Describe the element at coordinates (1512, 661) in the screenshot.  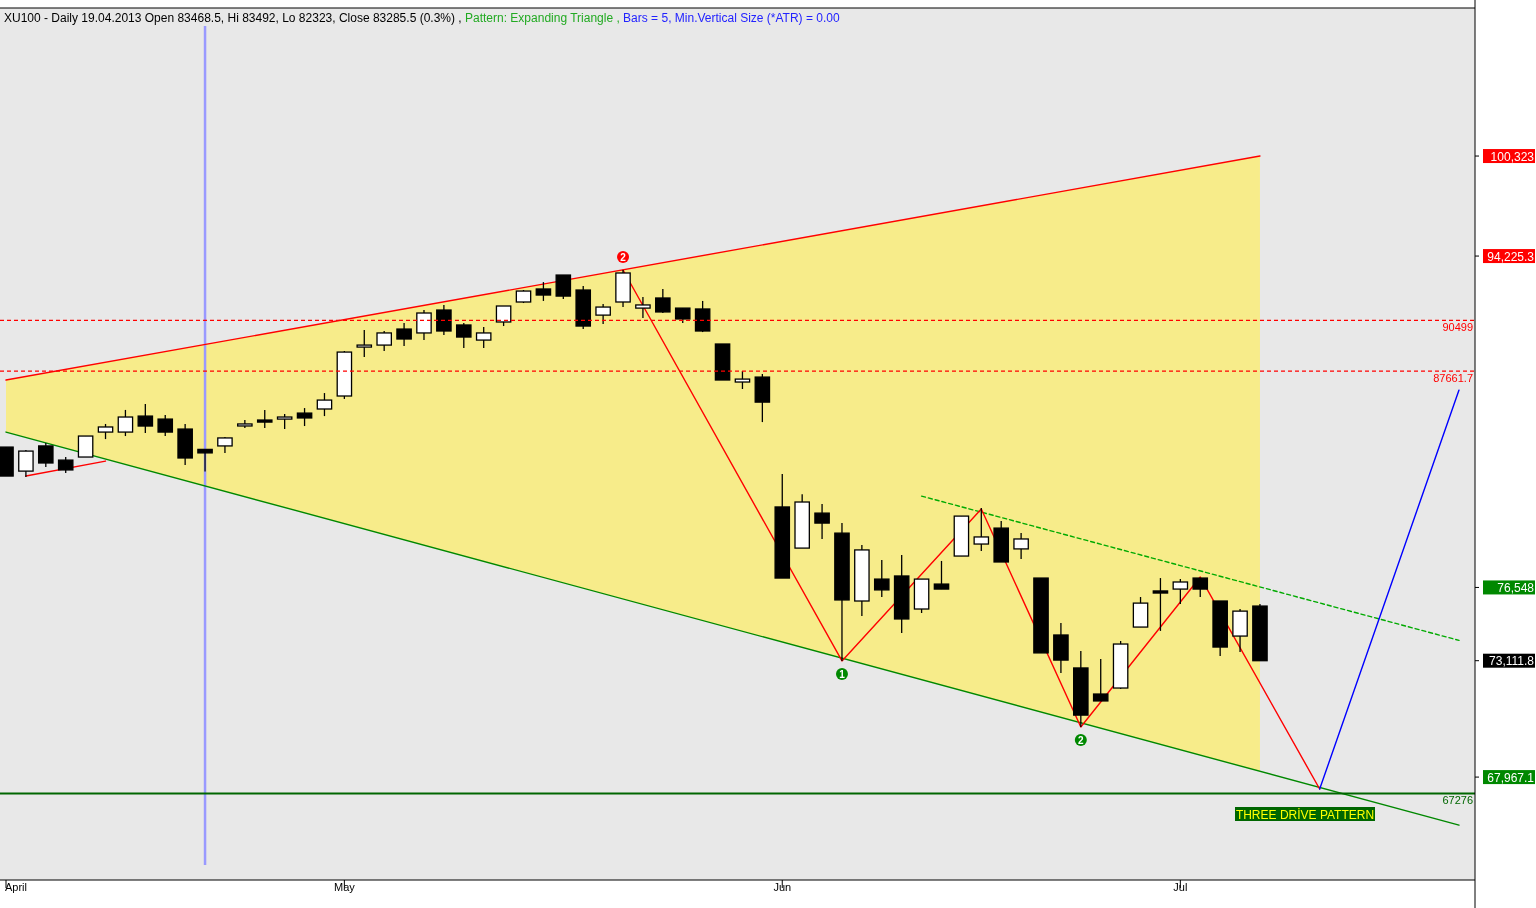
I see `y-tick-label: 73,111.8` at that location.